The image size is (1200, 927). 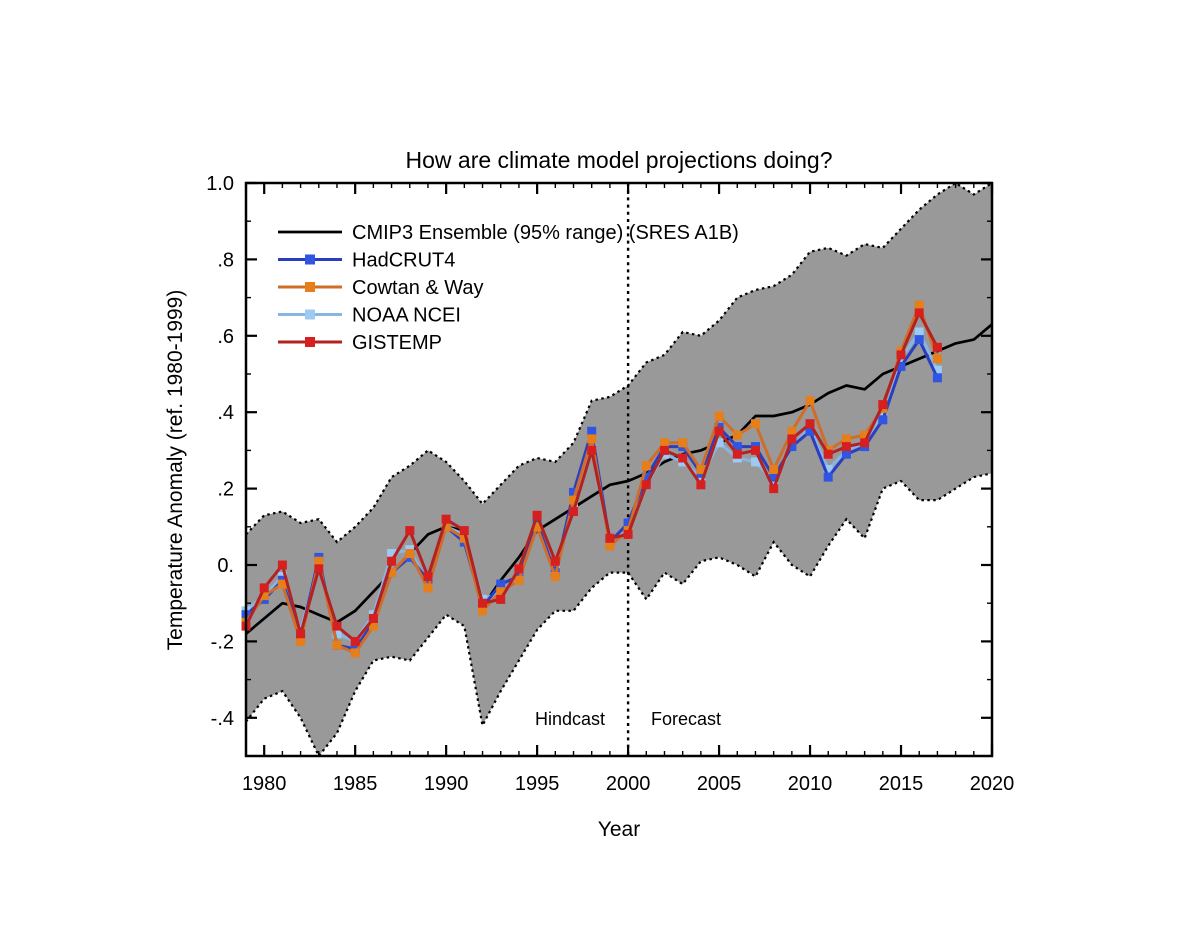 I want to click on forecast-label: Forecast, so click(x=686, y=719).